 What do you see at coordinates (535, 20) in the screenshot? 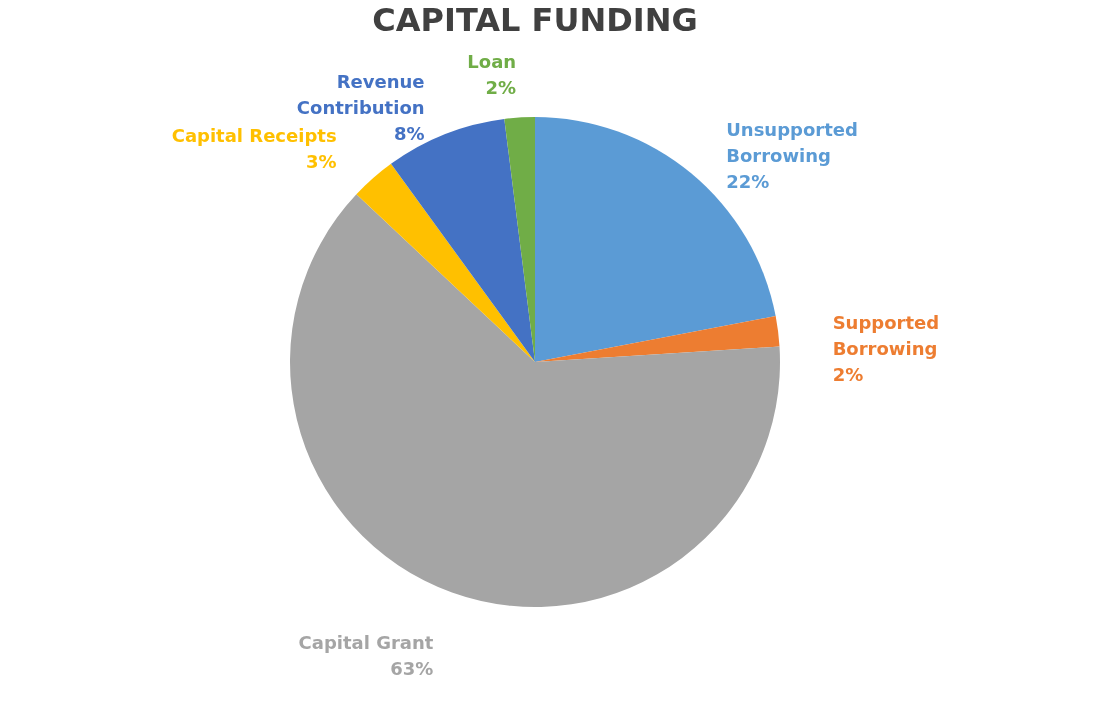
I see `chart-title: CAPITAL FUNDING` at bounding box center [535, 20].